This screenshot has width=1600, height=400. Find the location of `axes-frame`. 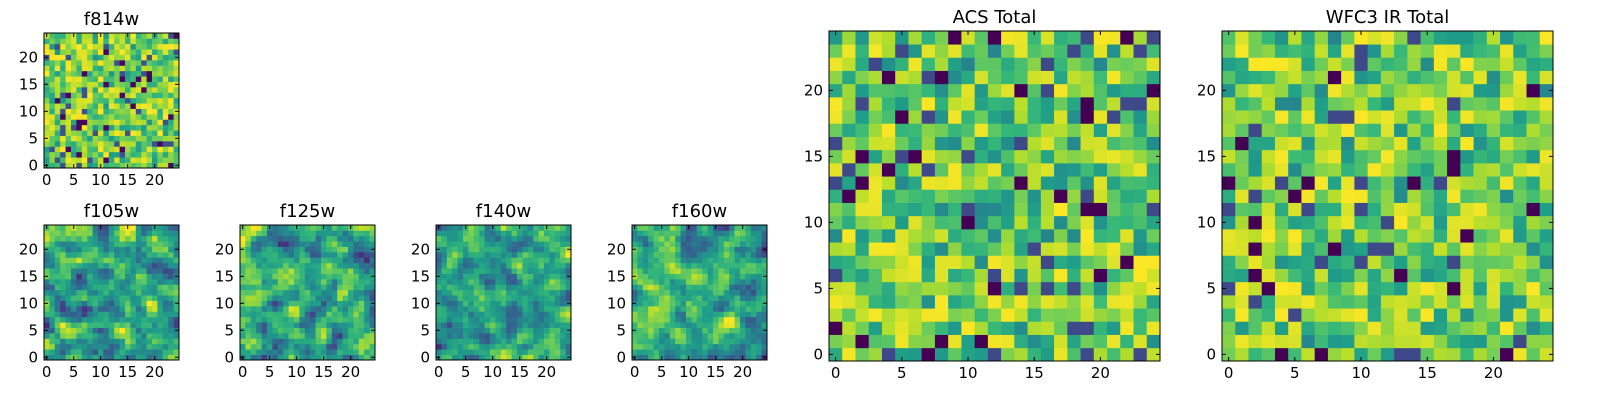

axes-frame is located at coordinates (503, 292).